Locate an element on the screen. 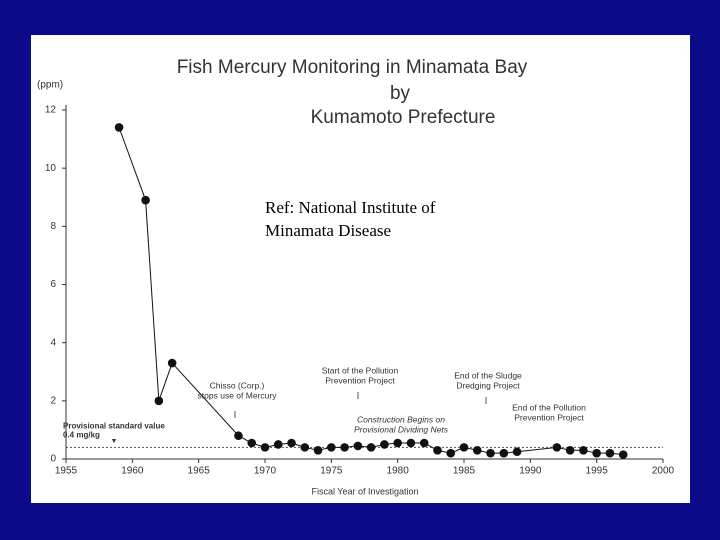  y-tick-label: 0 is located at coordinates (53, 459).